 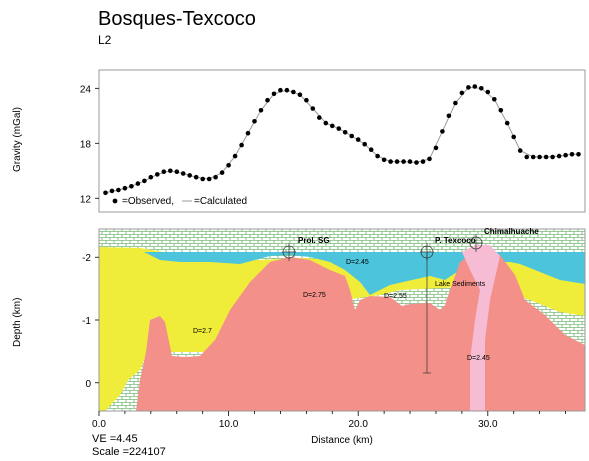 What do you see at coordinates (88, 384) in the screenshot?
I see `depth-tick-label: 0` at bounding box center [88, 384].